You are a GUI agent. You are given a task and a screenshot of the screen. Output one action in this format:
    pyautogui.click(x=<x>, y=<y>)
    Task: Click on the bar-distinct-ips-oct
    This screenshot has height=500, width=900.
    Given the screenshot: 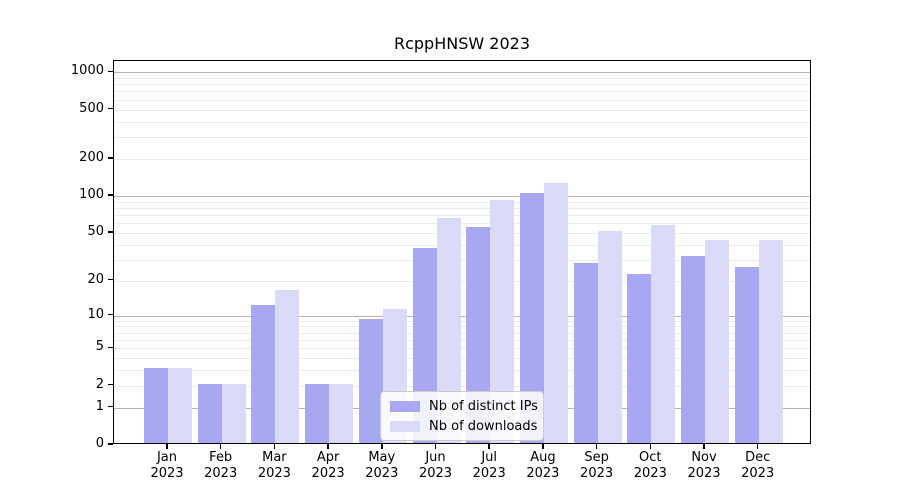 What is the action you would take?
    pyautogui.click(x=639, y=358)
    